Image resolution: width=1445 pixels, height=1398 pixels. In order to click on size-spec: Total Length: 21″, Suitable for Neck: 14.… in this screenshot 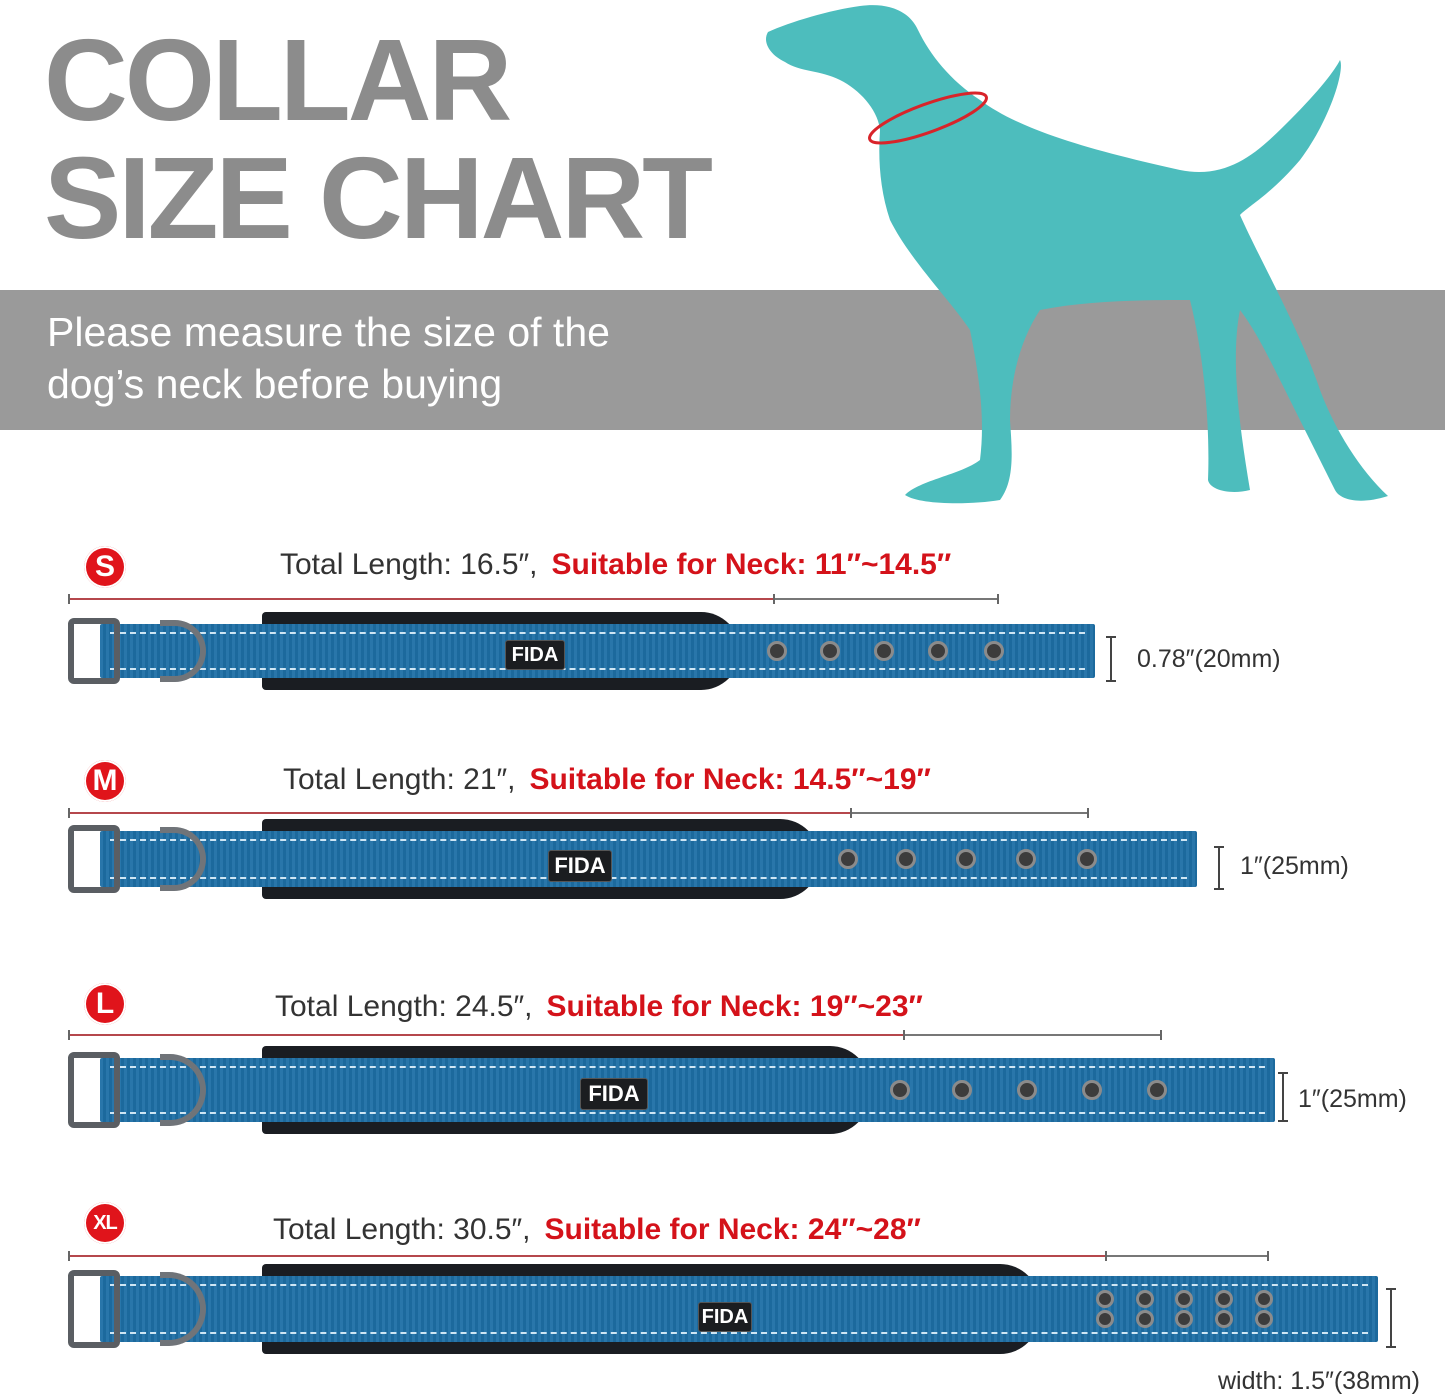, I will do `click(607, 780)`.